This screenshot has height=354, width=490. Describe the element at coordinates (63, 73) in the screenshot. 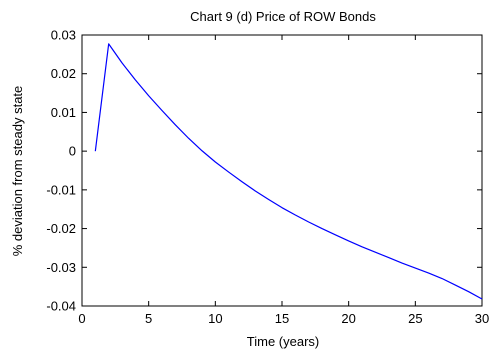

I see `y-tick-label: 0.02` at that location.